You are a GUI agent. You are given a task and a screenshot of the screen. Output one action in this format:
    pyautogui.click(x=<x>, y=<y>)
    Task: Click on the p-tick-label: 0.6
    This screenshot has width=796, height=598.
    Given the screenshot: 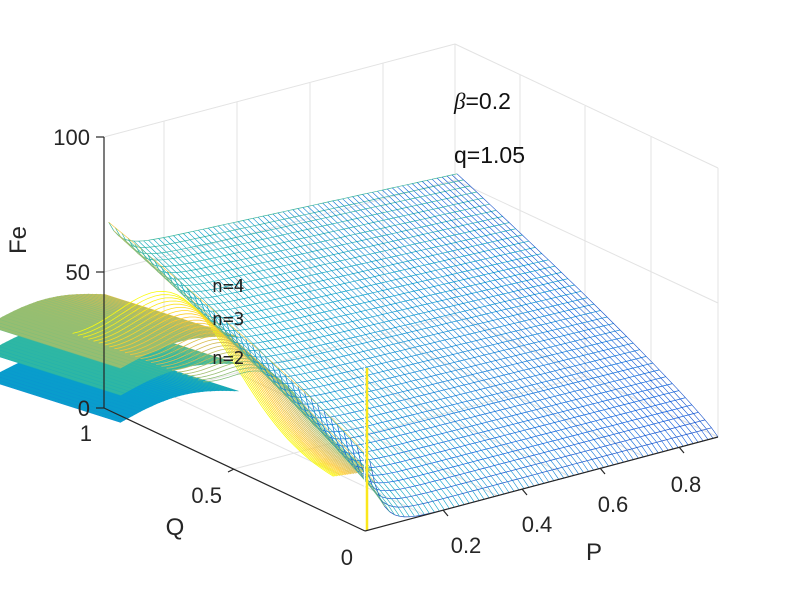 What is the action you would take?
    pyautogui.click(x=613, y=504)
    